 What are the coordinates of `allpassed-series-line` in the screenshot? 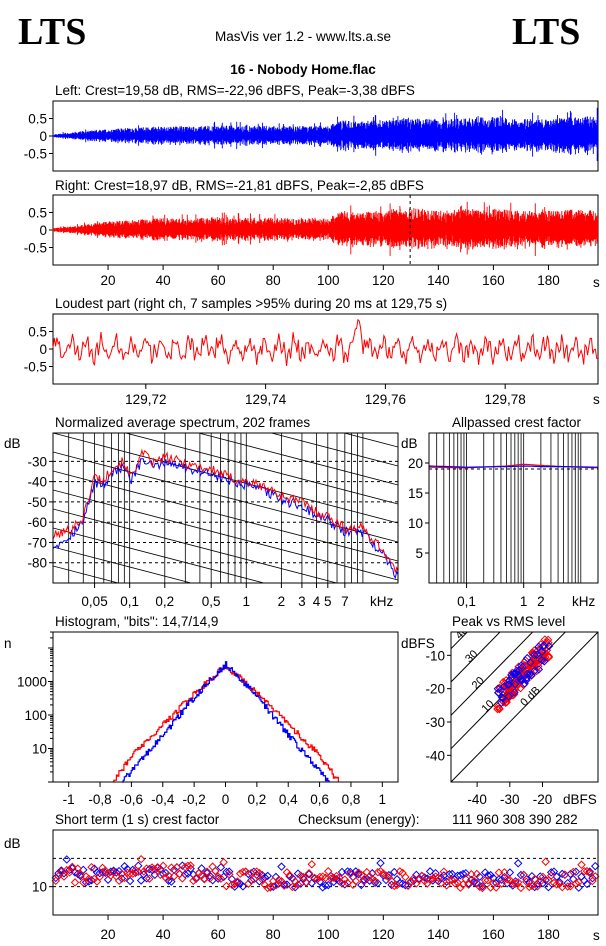 It's located at (513, 466).